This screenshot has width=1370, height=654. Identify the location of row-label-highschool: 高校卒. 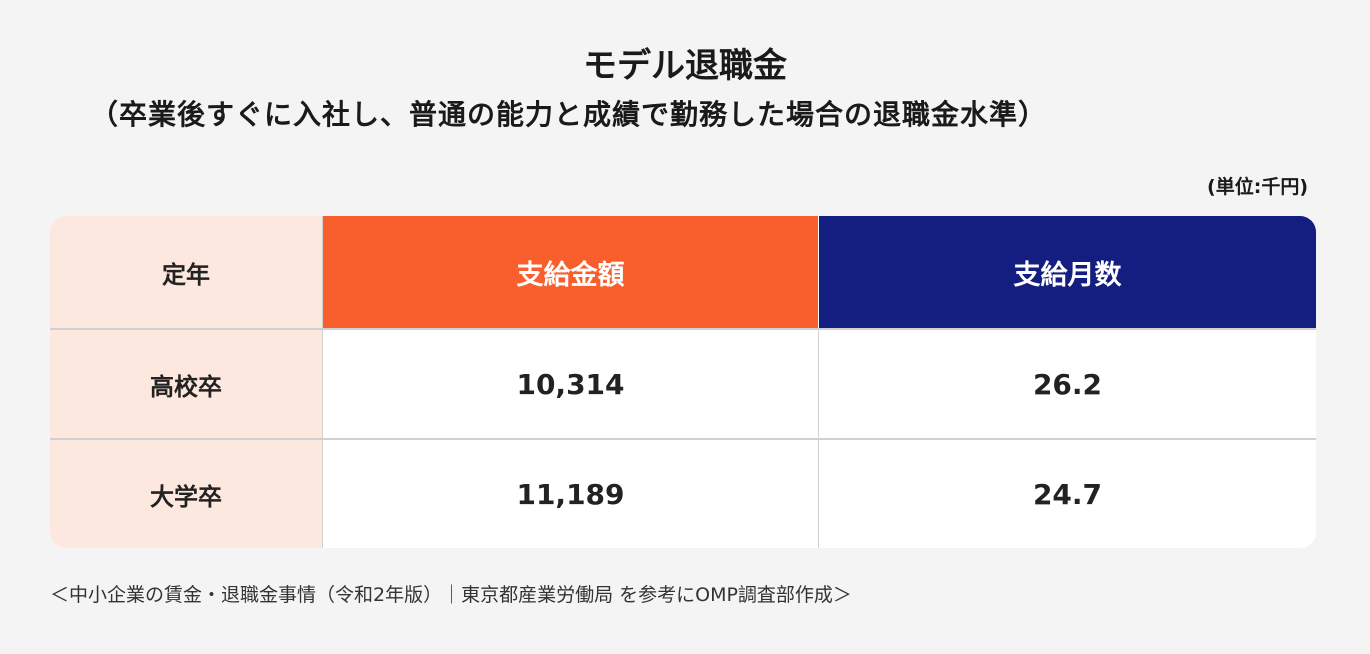
(186, 383).